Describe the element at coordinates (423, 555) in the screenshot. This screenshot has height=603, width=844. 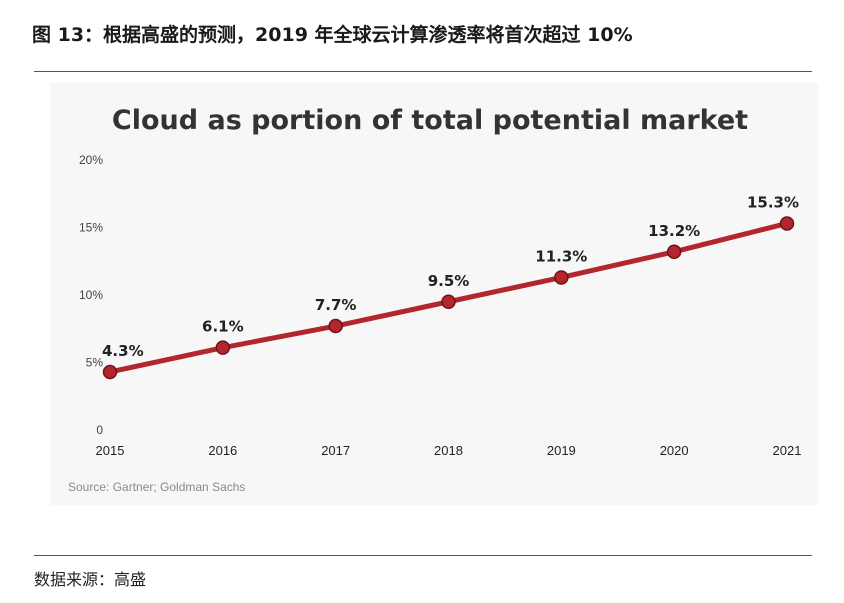
I see `bottom-divider` at that location.